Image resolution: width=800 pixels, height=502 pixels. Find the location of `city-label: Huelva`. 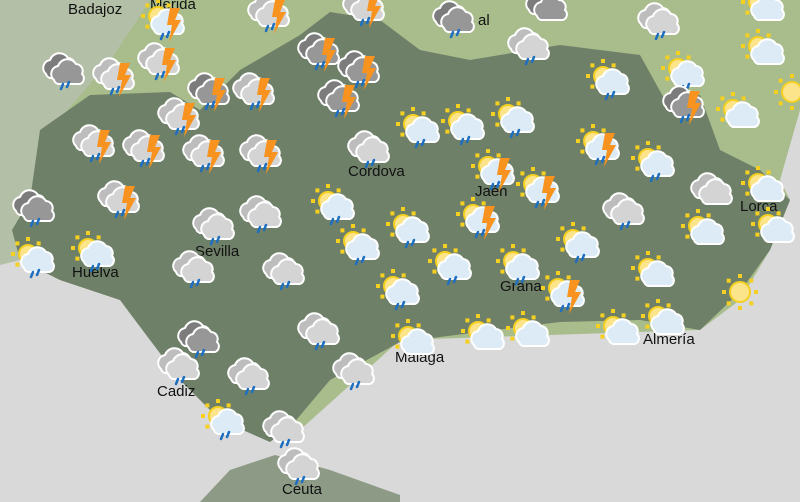

city-label: Huelva is located at coordinates (95, 272).